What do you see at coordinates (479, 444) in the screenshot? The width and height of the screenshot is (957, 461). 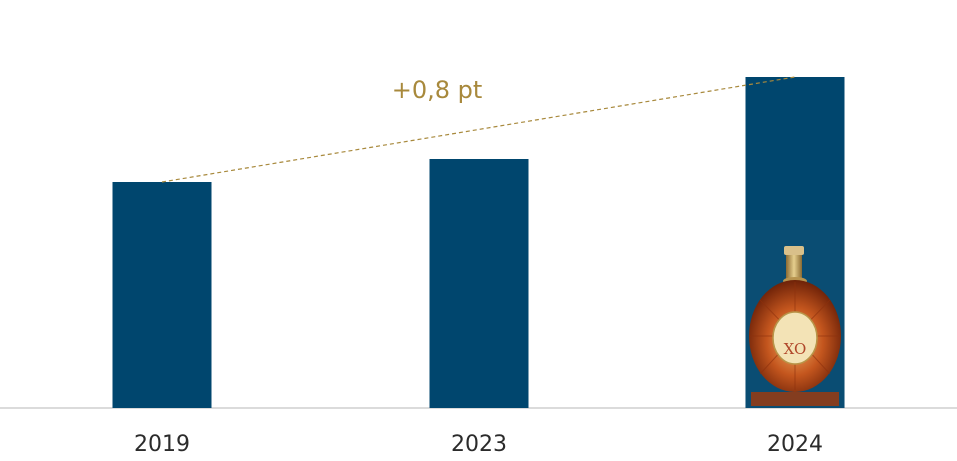 I see `x-tick-label-2023: 2023` at bounding box center [479, 444].